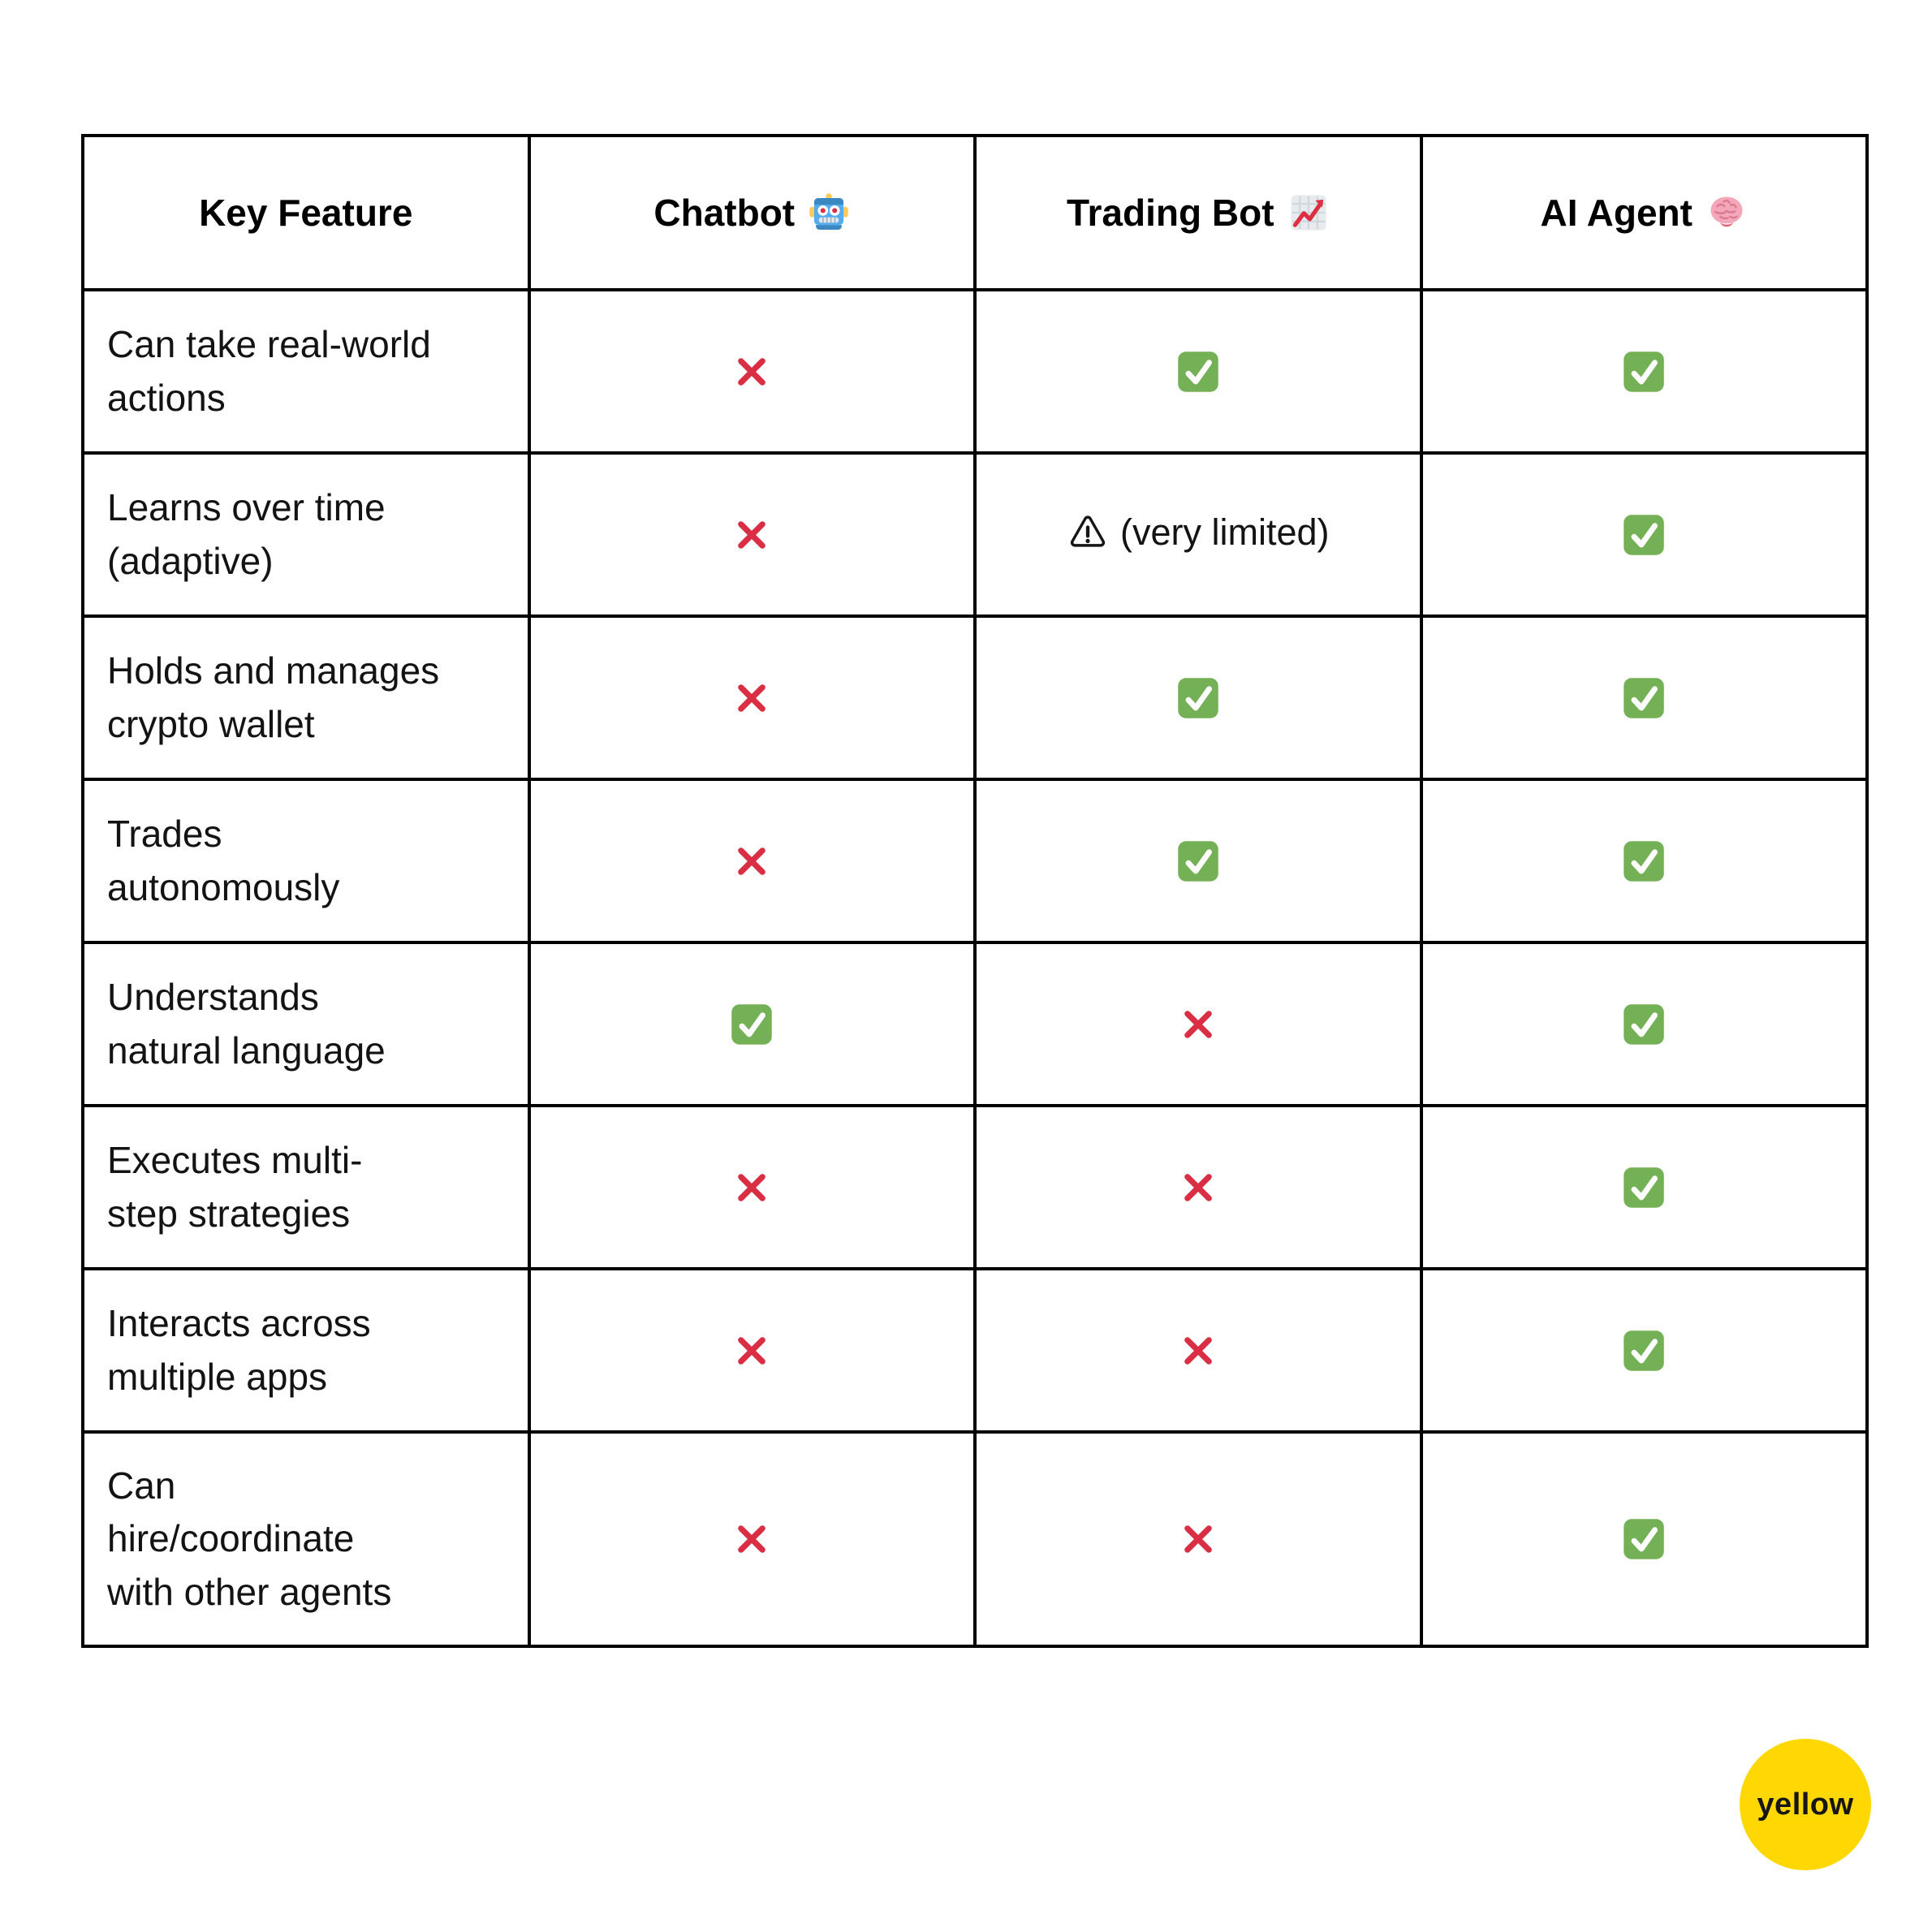 Image resolution: width=1932 pixels, height=1932 pixels. I want to click on table-row: Holds and manages crypto wallet, so click(975, 698).